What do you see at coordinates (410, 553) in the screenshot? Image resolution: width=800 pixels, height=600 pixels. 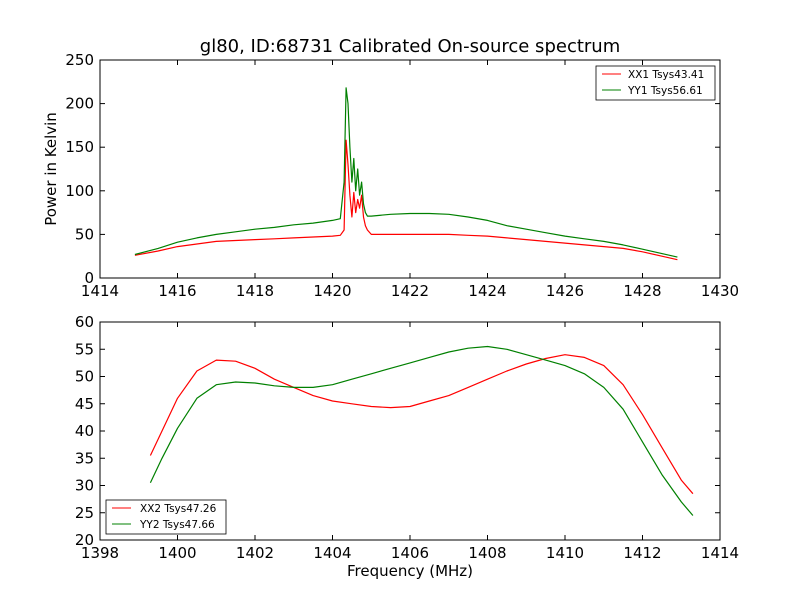 I see `bottom-x-tick-label: 1406` at bounding box center [410, 553].